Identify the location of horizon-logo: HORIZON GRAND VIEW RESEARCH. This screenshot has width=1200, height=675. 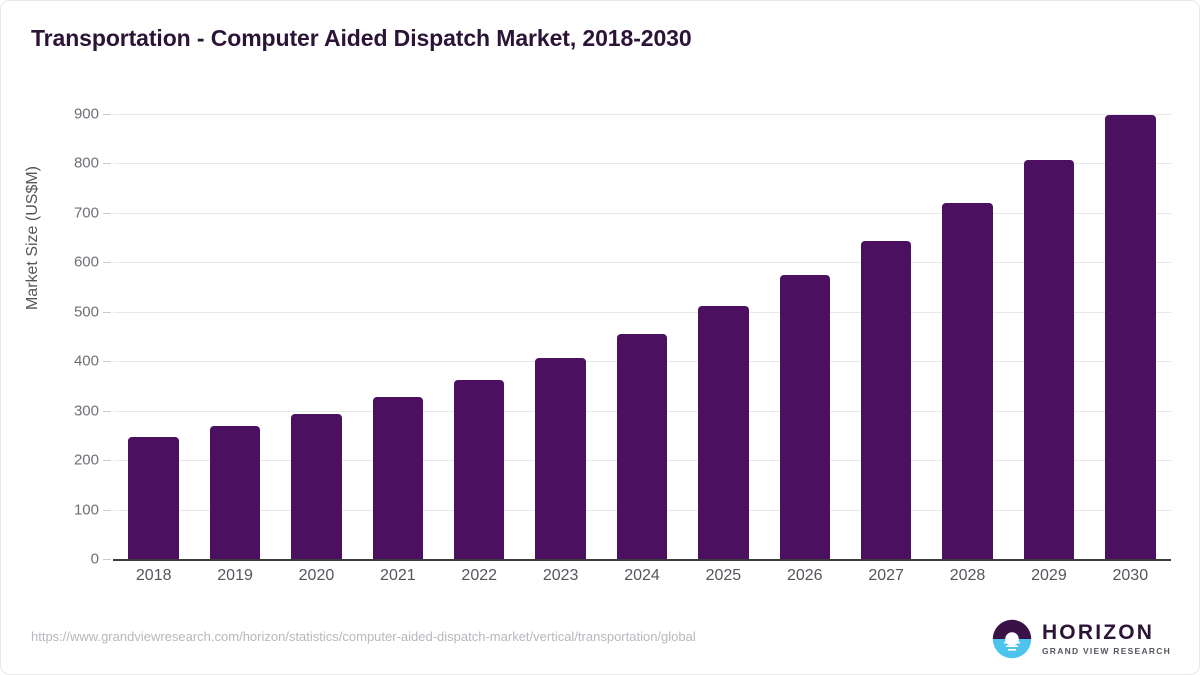
(1081, 639).